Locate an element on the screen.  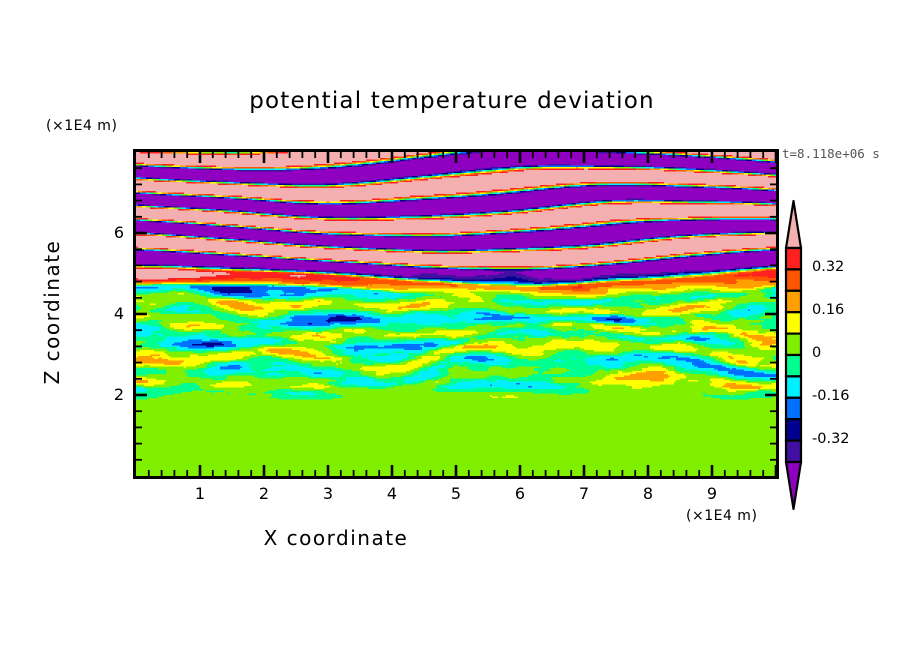
x-tick-label: 4 is located at coordinates (392, 493).